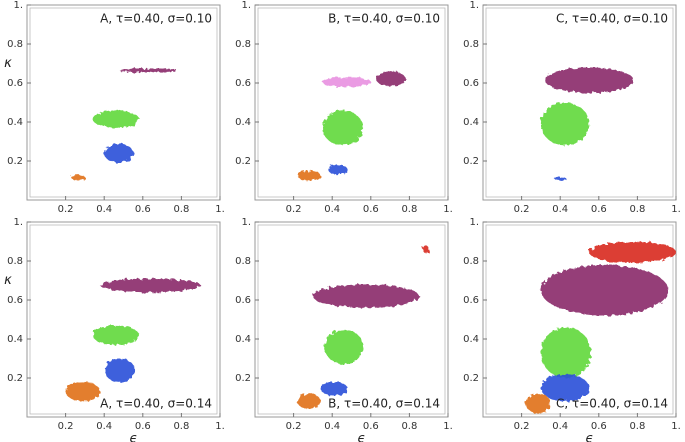 Image resolution: width=685 pixels, height=442 pixels. Describe the element at coordinates (384, 404) in the screenshot. I see `panel-title: B, τ=0.40, σ=0.14` at that location.